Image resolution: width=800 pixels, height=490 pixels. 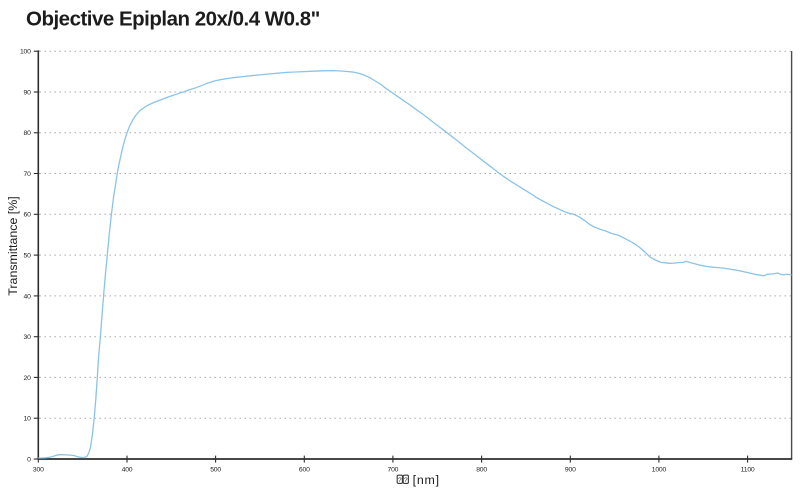 I want to click on svg-text: 1100, so click(x=748, y=470).